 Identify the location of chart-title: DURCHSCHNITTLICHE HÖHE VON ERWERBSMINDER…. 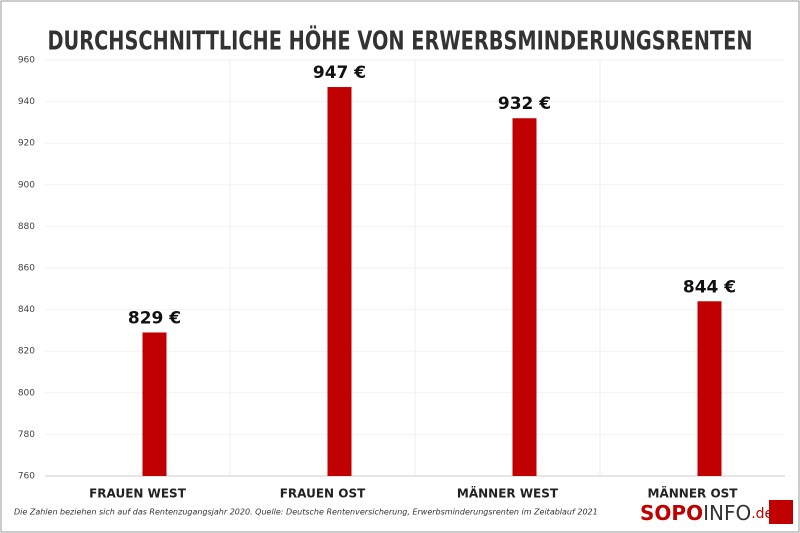
(400, 40).